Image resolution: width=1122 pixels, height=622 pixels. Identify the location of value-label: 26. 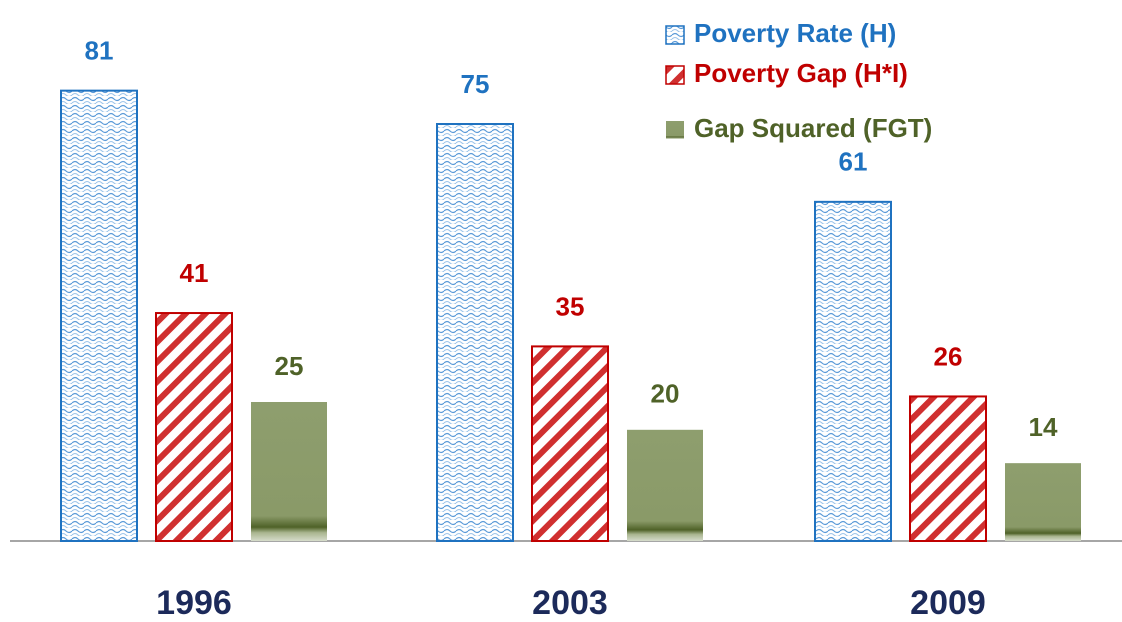
(948, 356).